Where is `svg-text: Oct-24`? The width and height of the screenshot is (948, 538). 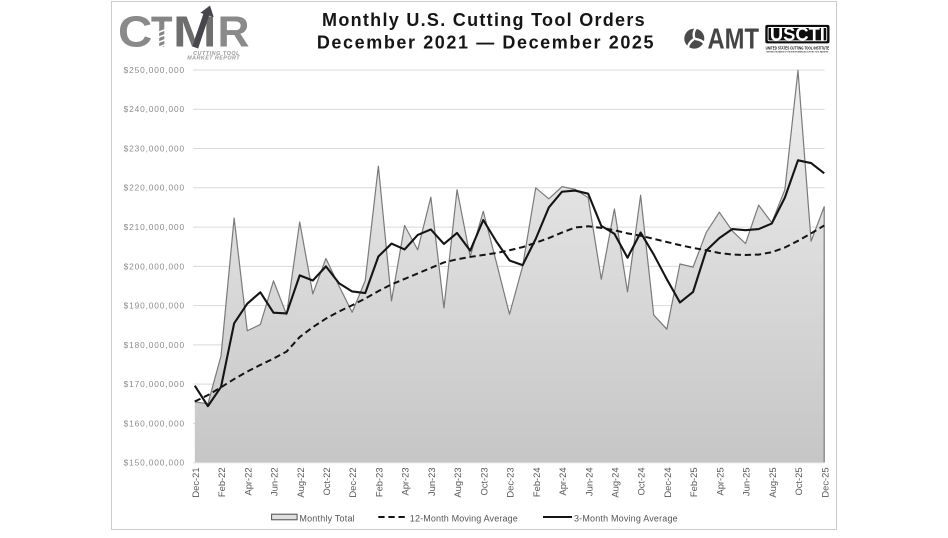
svg-text: Oct-24 is located at coordinates (641, 481).